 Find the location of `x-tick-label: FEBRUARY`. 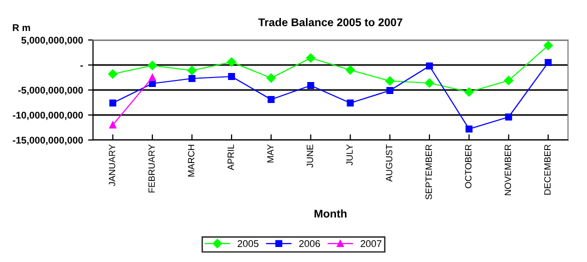

x-tick-label: FEBRUARY is located at coordinates (151, 168).